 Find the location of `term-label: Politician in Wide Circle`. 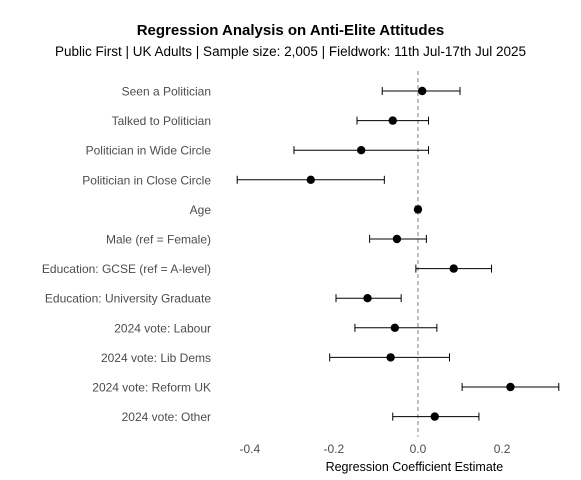

term-label: Politician in Wide Circle is located at coordinates (149, 151).